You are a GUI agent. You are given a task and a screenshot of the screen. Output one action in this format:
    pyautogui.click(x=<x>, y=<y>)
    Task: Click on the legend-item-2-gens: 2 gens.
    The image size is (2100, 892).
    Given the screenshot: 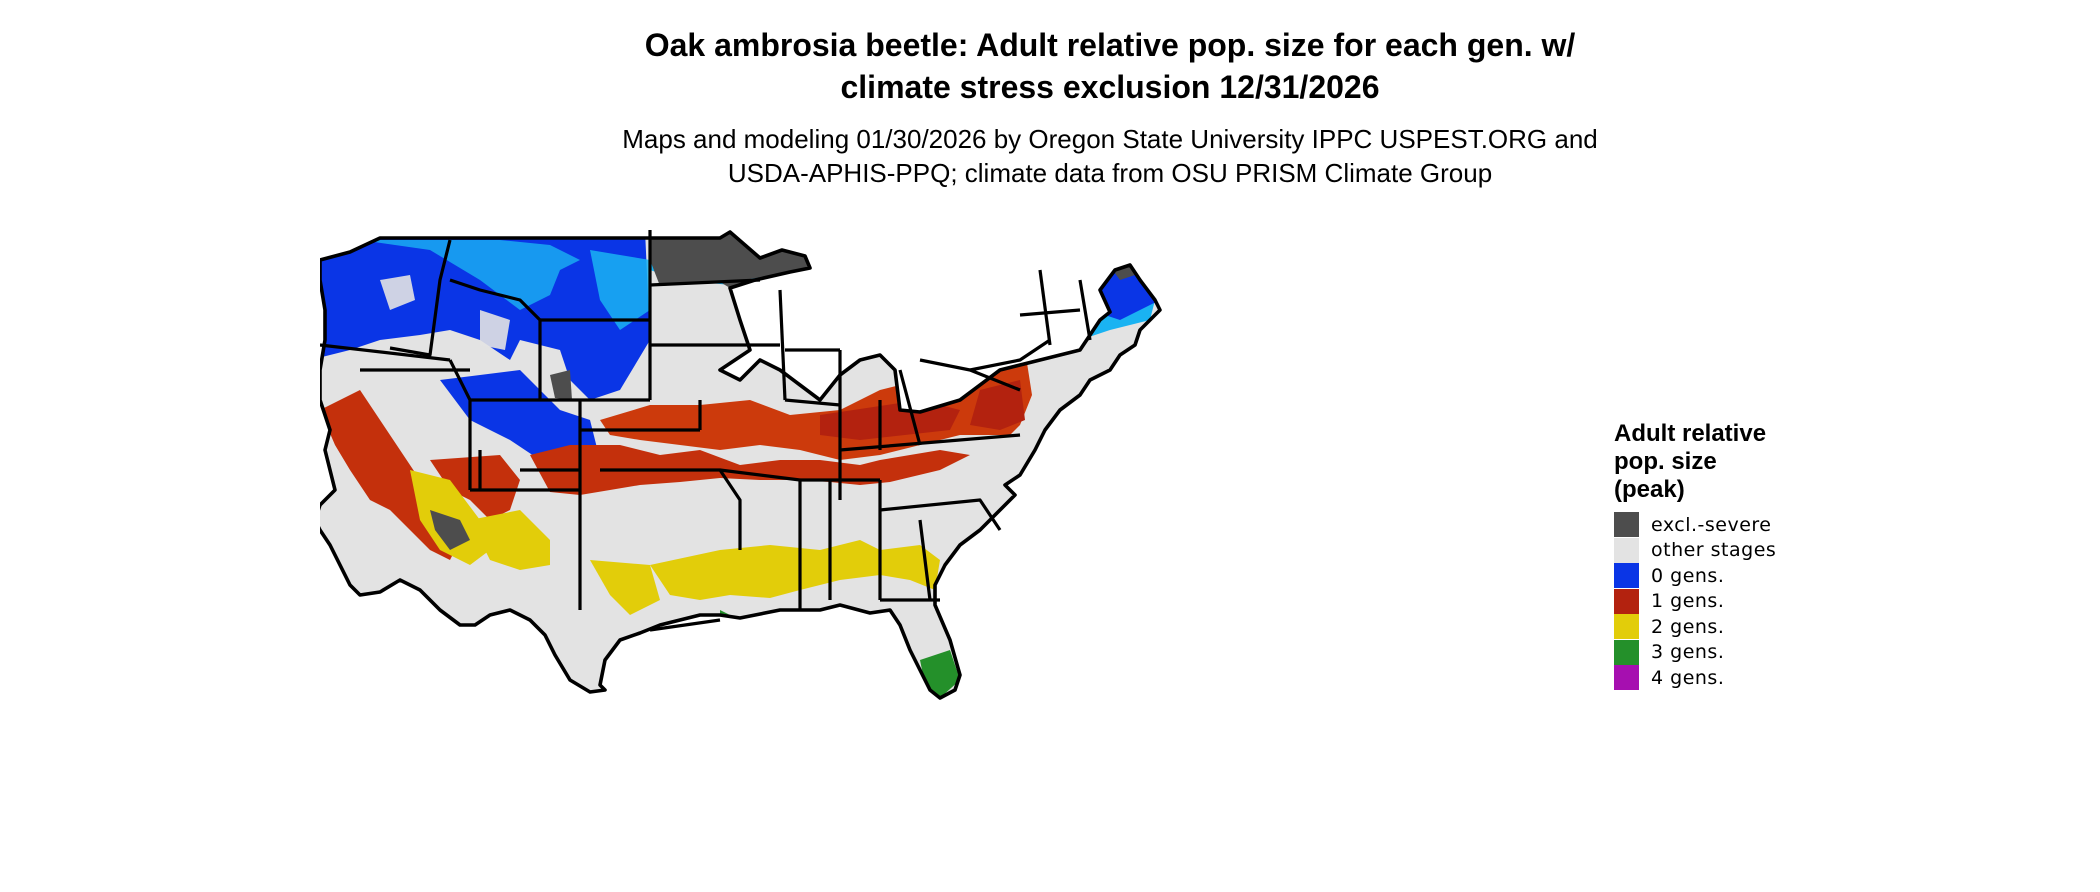 What is the action you would take?
    pyautogui.click(x=1714, y=627)
    